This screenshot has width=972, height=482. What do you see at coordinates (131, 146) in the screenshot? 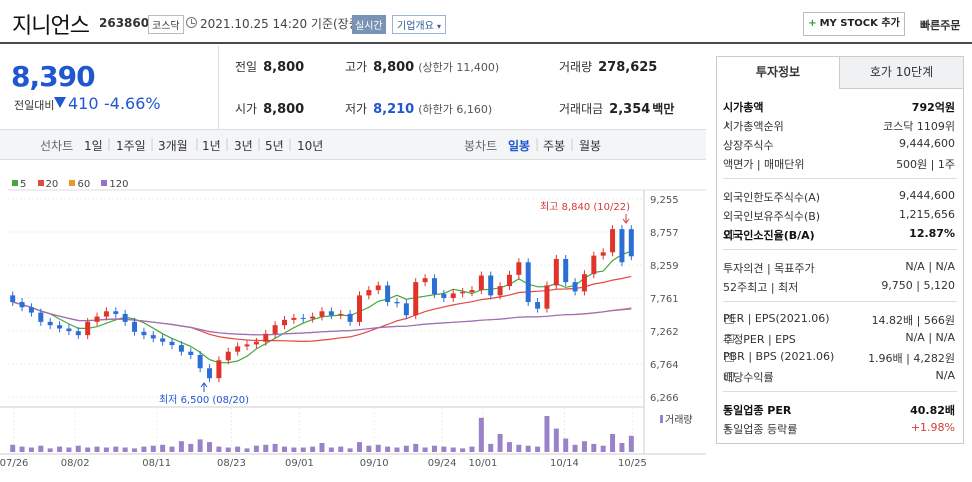
I see `period-1w: 1주일` at bounding box center [131, 146].